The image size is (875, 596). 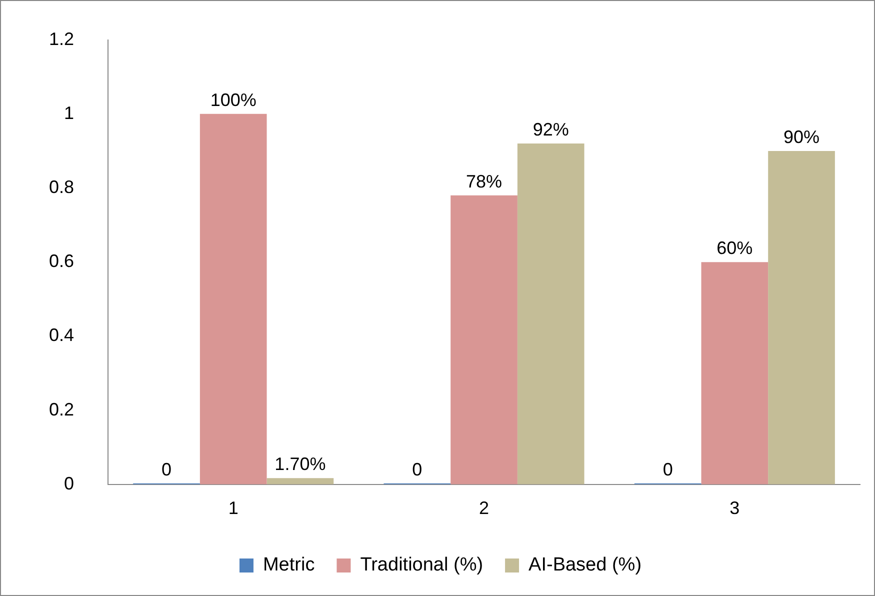 What do you see at coordinates (233, 508) in the screenshot?
I see `x-tick-label: 1` at bounding box center [233, 508].